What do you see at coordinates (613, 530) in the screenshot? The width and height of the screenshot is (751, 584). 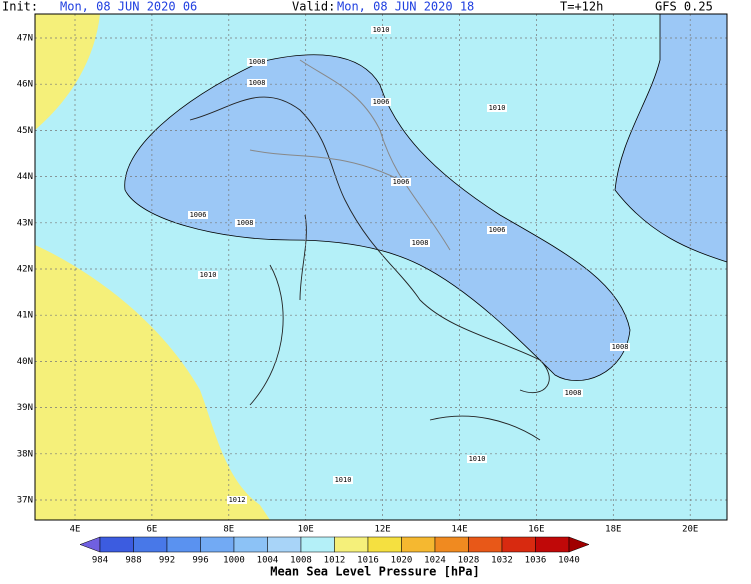 I see `lon-label: 18E` at bounding box center [613, 530].